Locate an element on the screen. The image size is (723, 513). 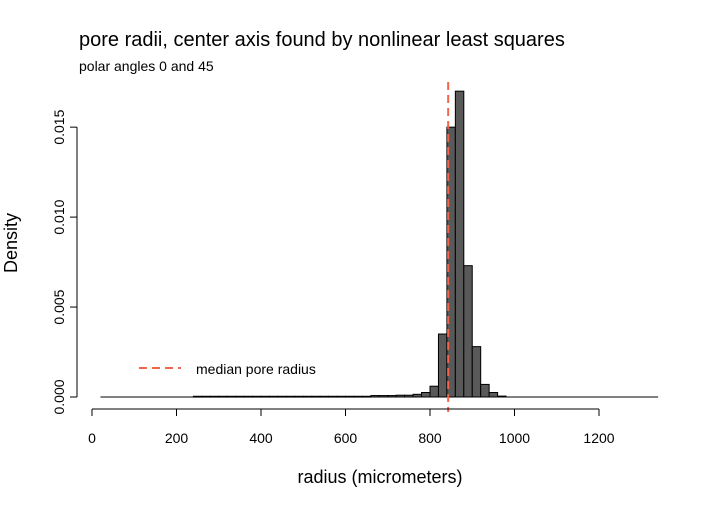
x-tick-label: 0 is located at coordinates (92, 438).